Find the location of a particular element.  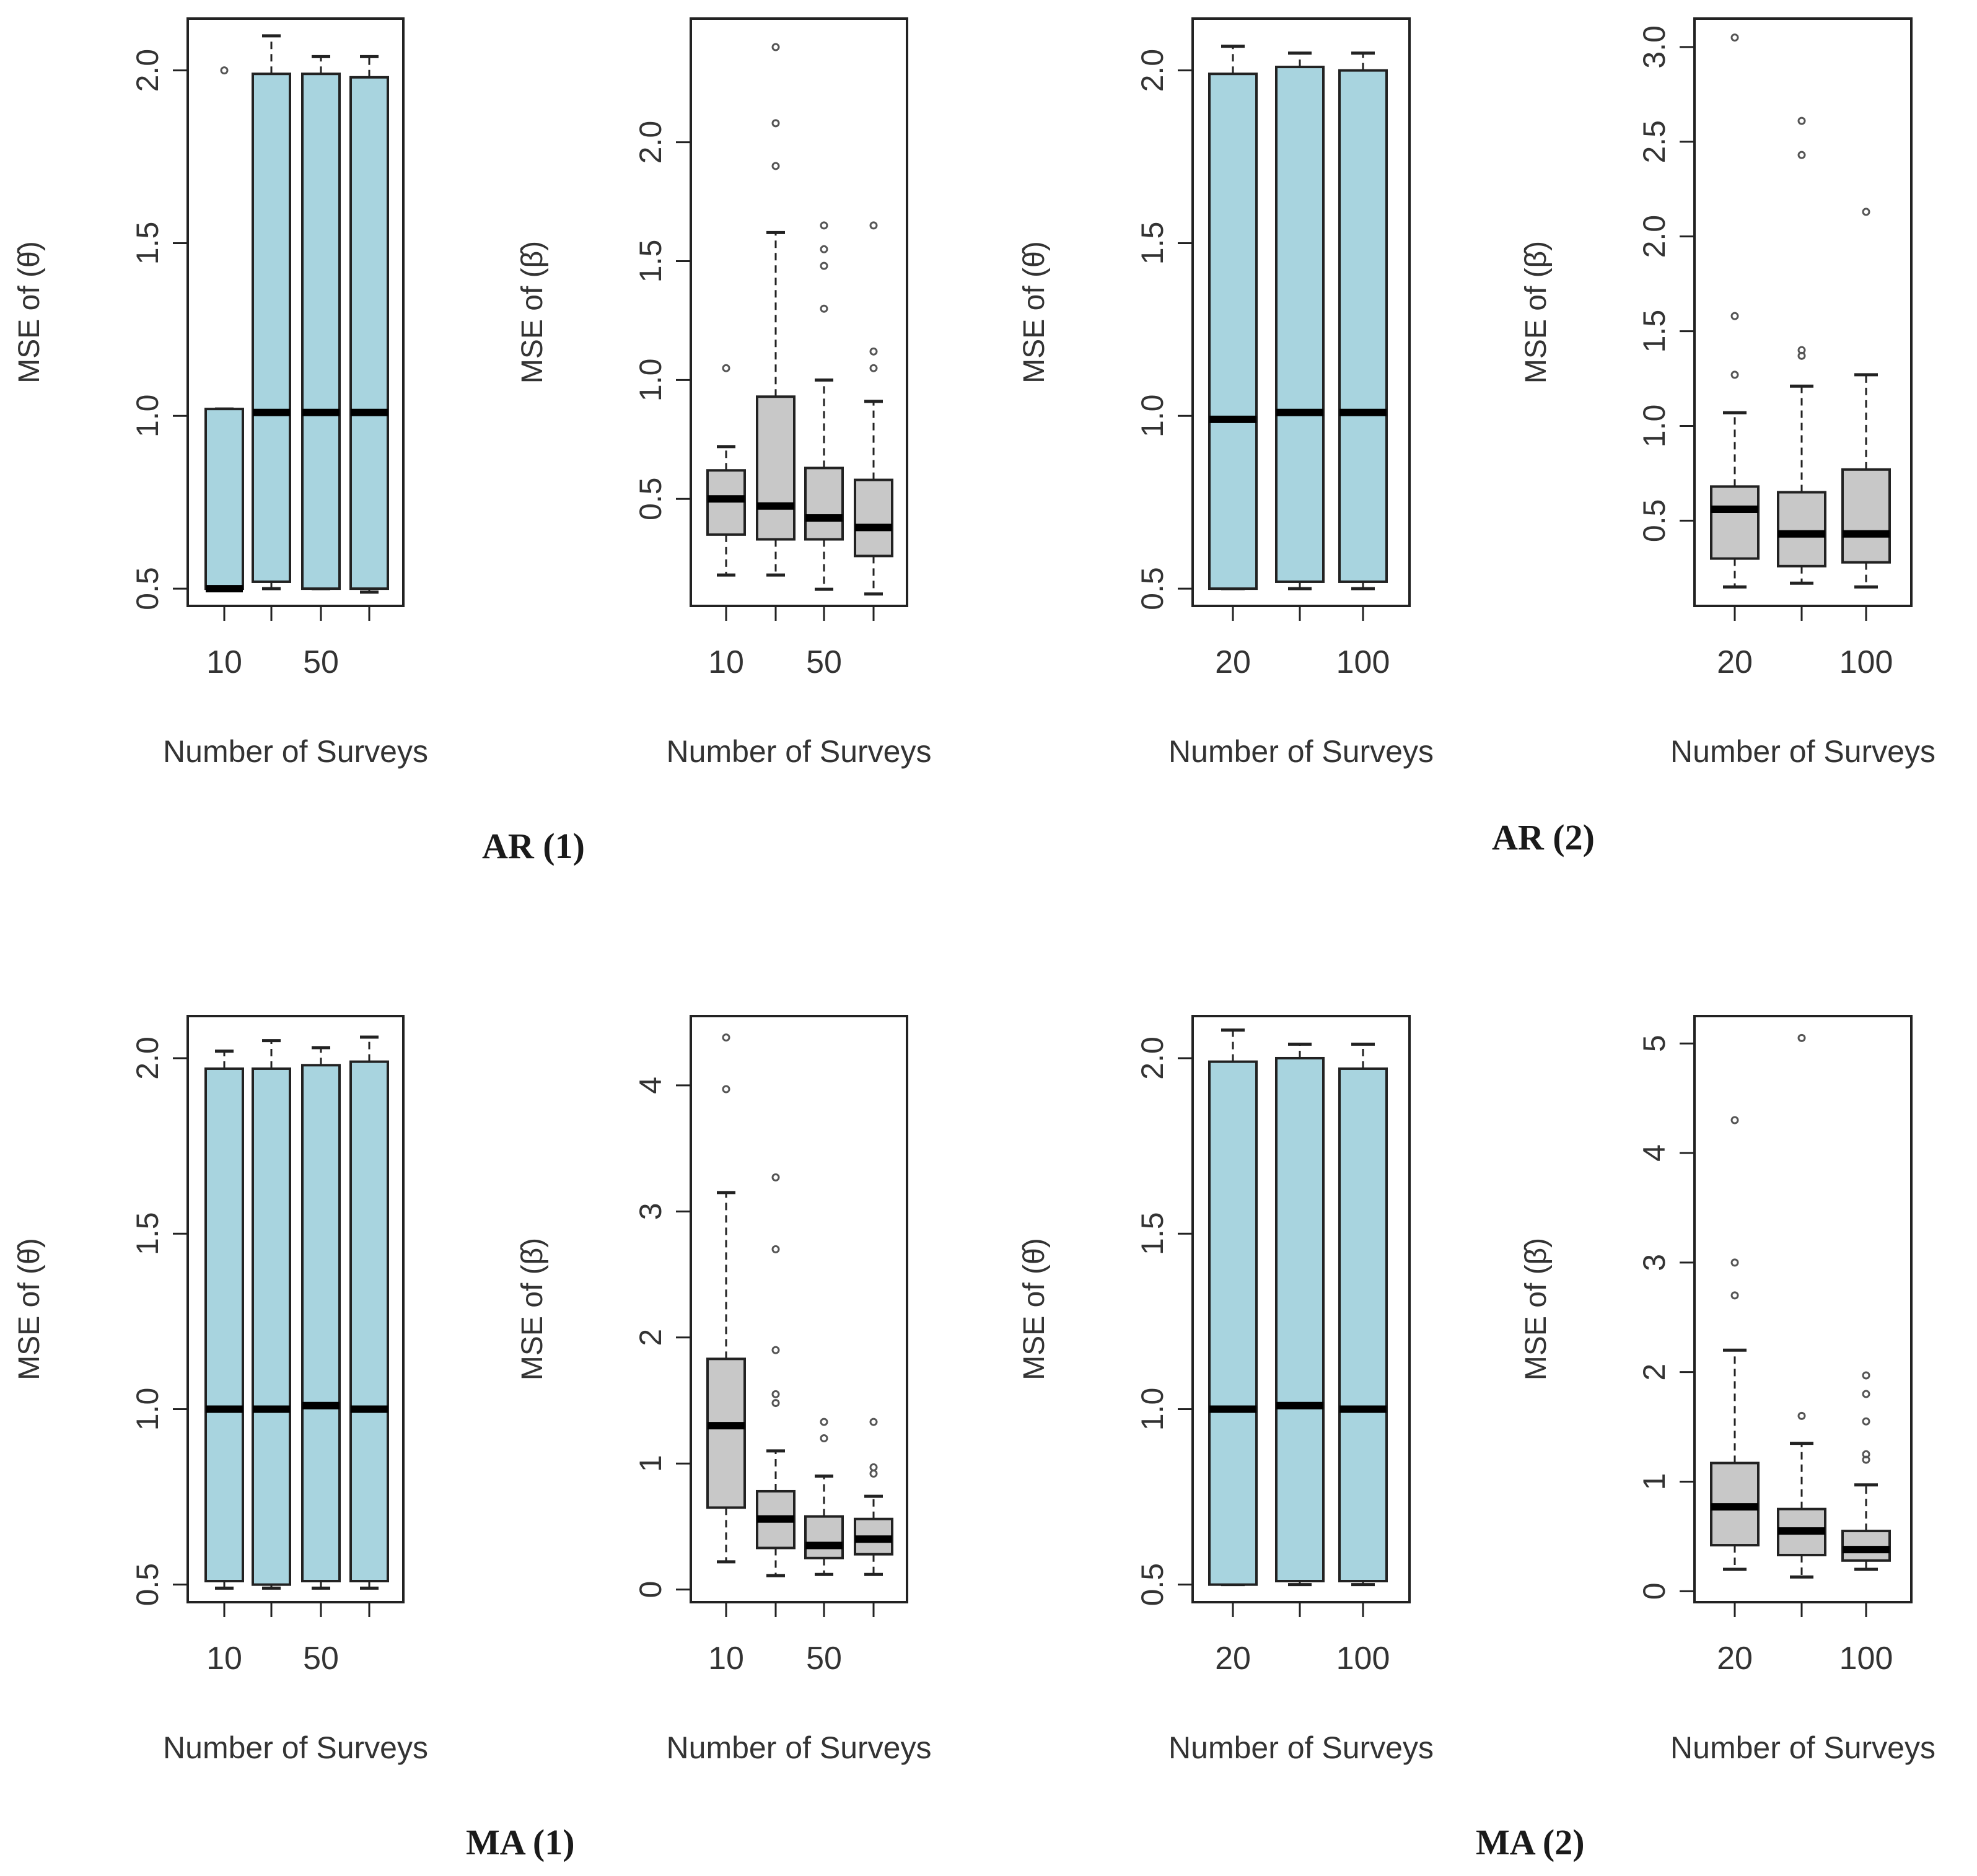

y-tick-label: 2 is located at coordinates (1654, 1372).